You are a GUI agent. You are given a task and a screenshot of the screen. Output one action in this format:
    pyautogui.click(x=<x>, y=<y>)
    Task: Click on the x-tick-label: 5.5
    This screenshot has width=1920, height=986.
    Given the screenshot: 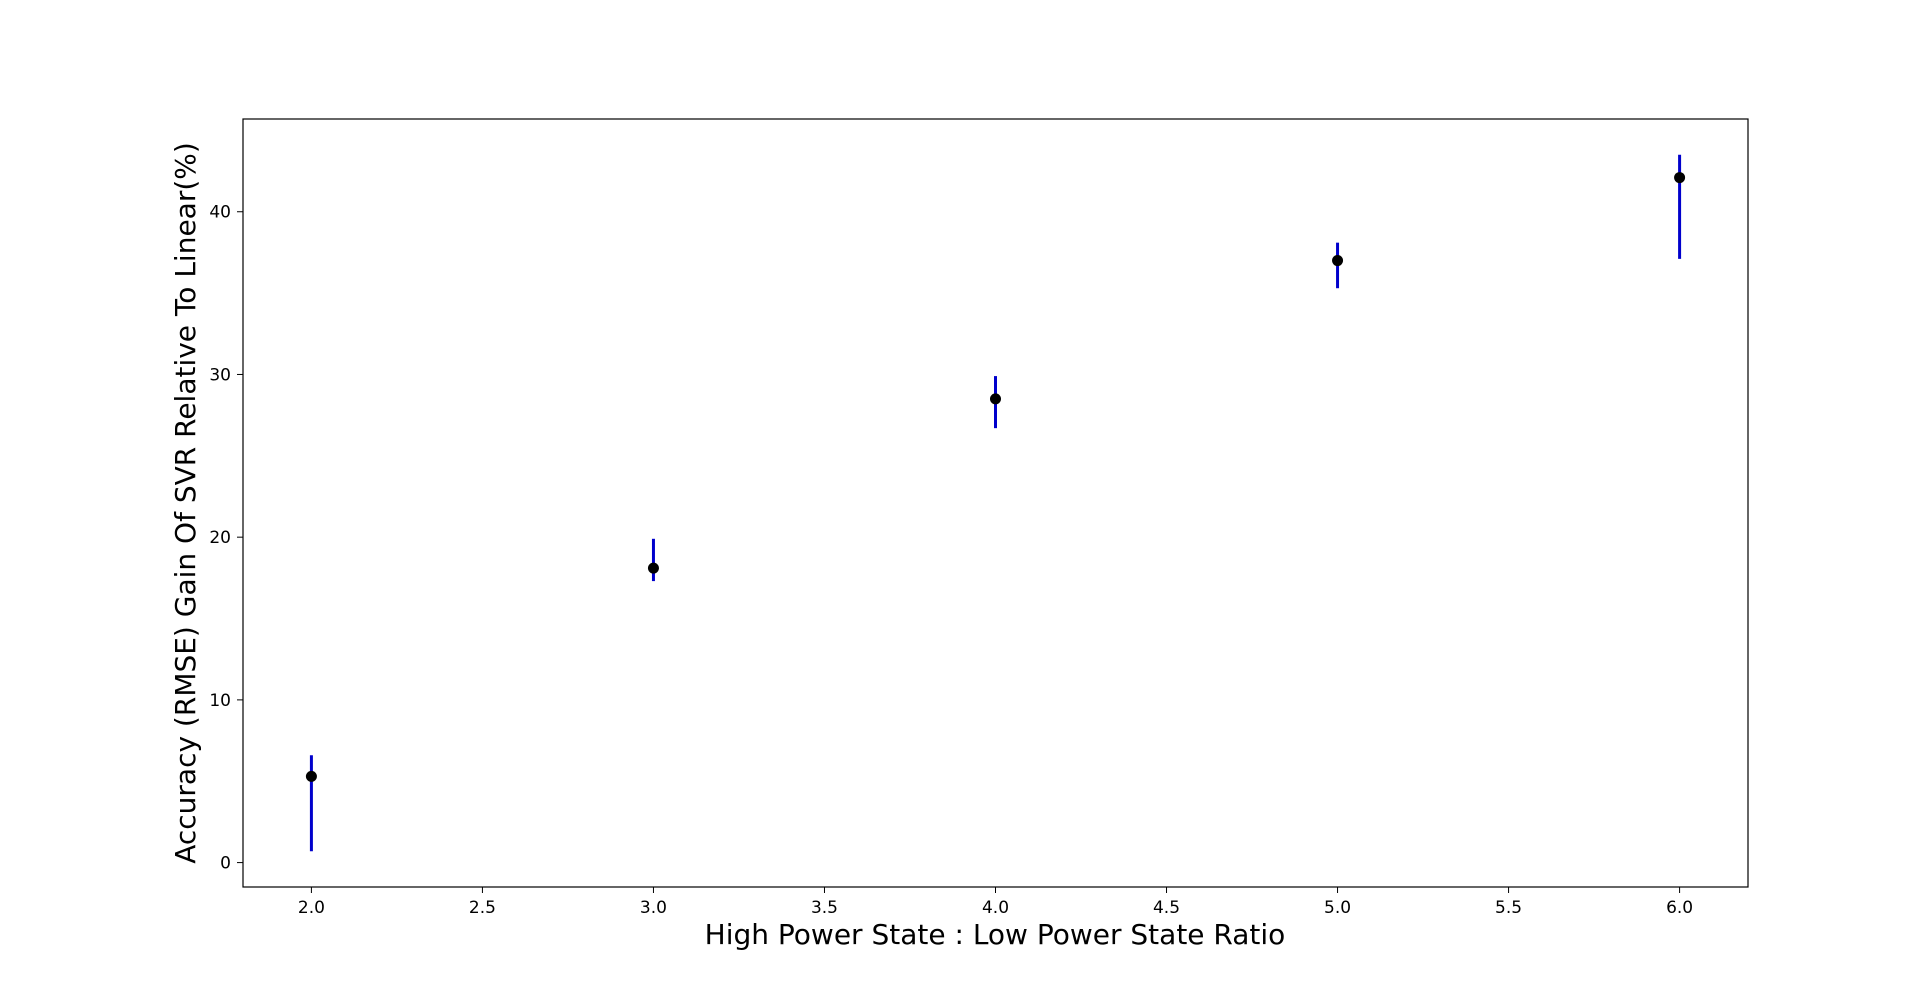 What is the action you would take?
    pyautogui.click(x=1508, y=908)
    